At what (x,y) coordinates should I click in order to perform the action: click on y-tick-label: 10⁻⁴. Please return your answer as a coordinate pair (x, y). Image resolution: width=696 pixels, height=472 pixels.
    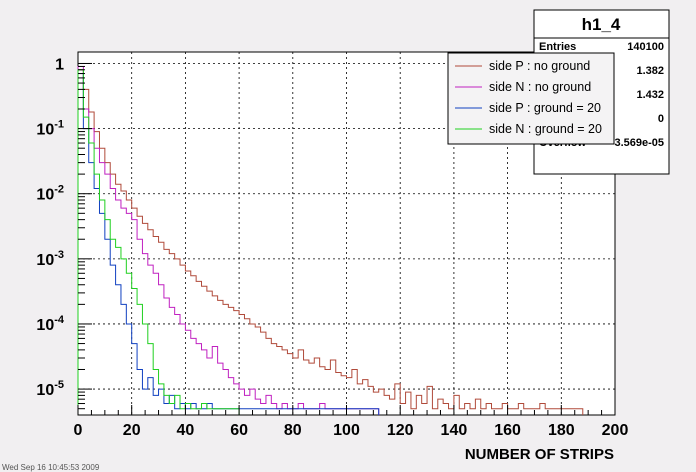
    Looking at the image, I should click on (50, 324).